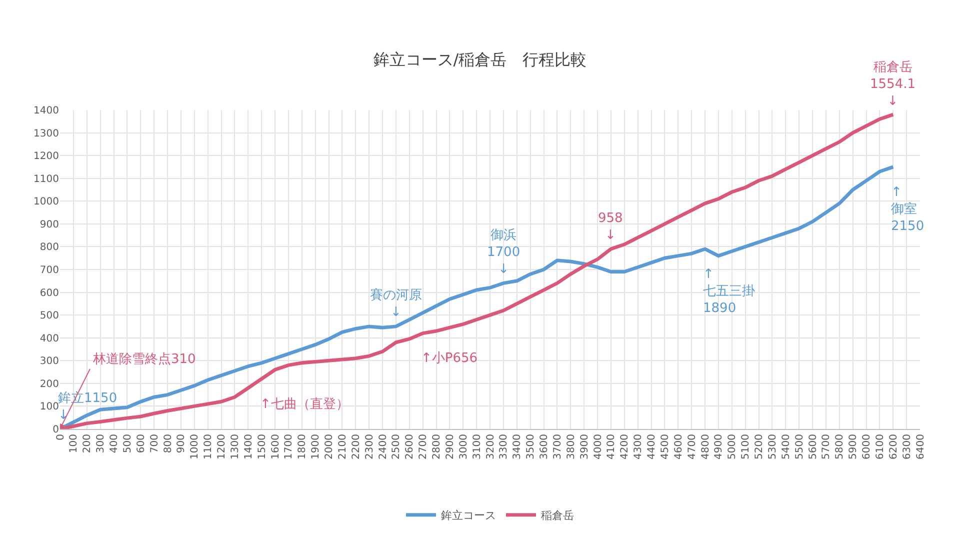 The width and height of the screenshot is (960, 540). What do you see at coordinates (437, 447) in the screenshot?
I see `x-tick-label: 2800` at bounding box center [437, 447].